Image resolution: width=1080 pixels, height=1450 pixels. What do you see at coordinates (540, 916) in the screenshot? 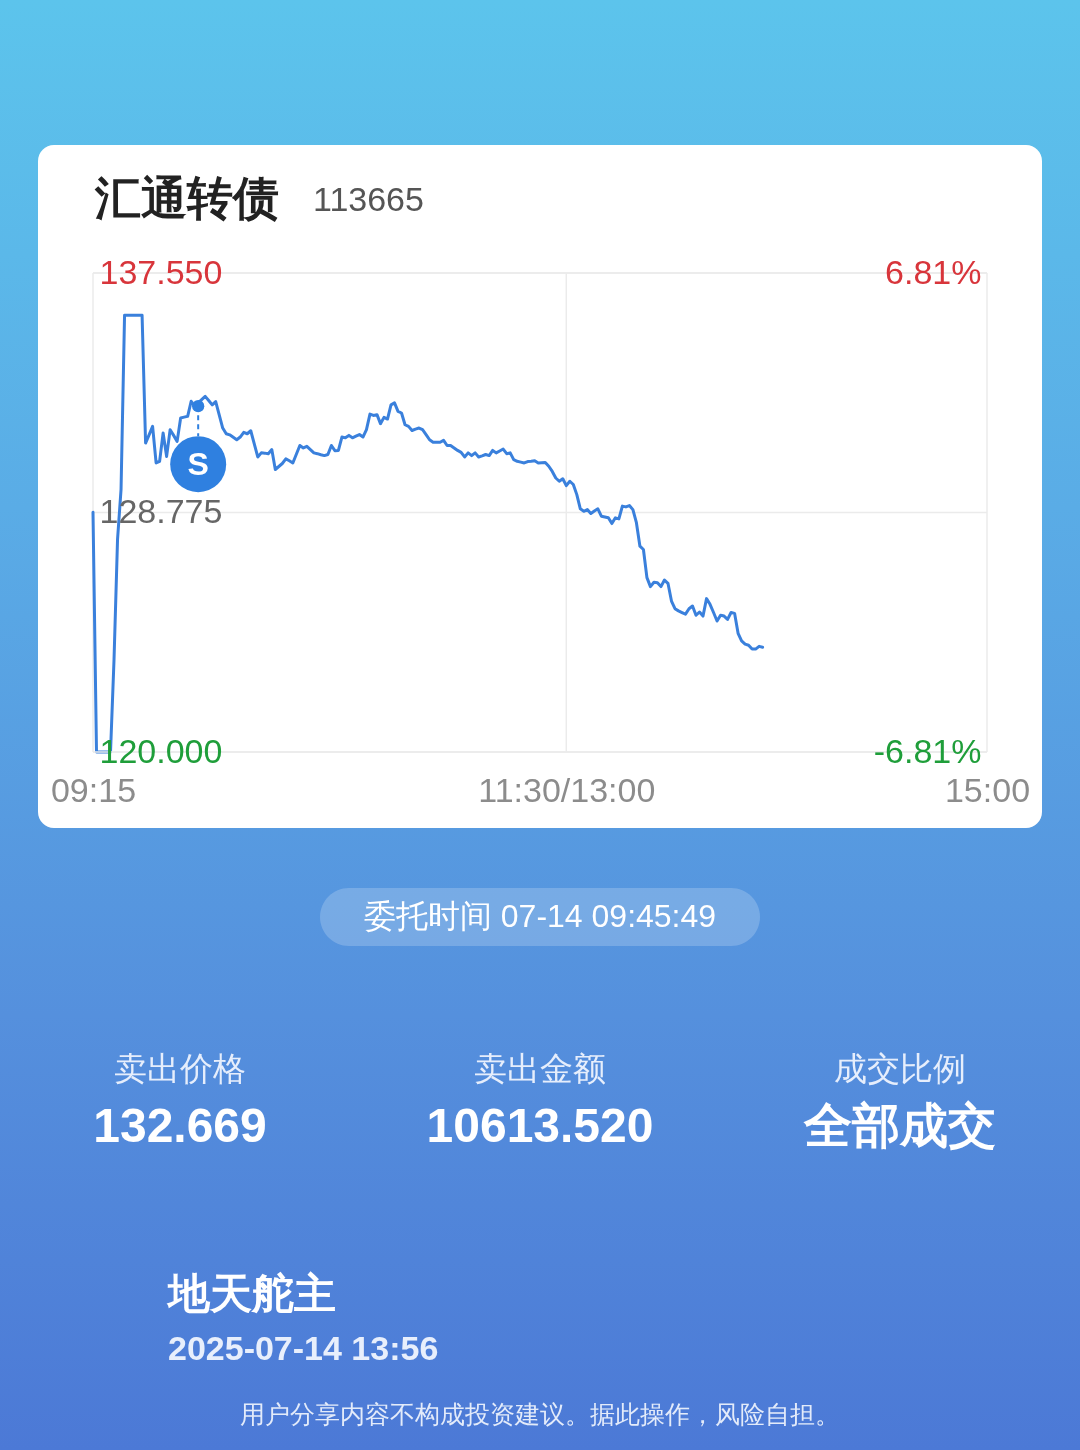
I see `text: 委托时间 07-14 09:45:49` at bounding box center [540, 916].